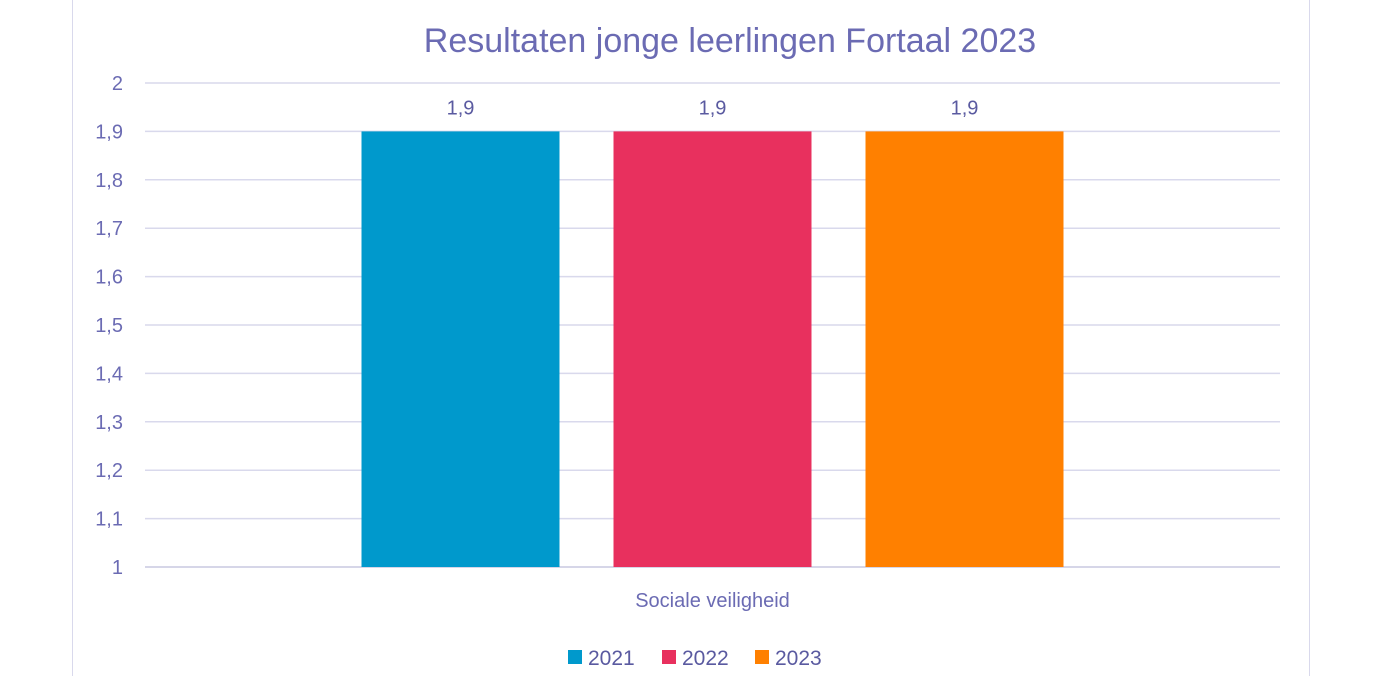 Image resolution: width=1384 pixels, height=676 pixels. Describe the element at coordinates (117, 84) in the screenshot. I see `y-tick-label: 2` at that location.